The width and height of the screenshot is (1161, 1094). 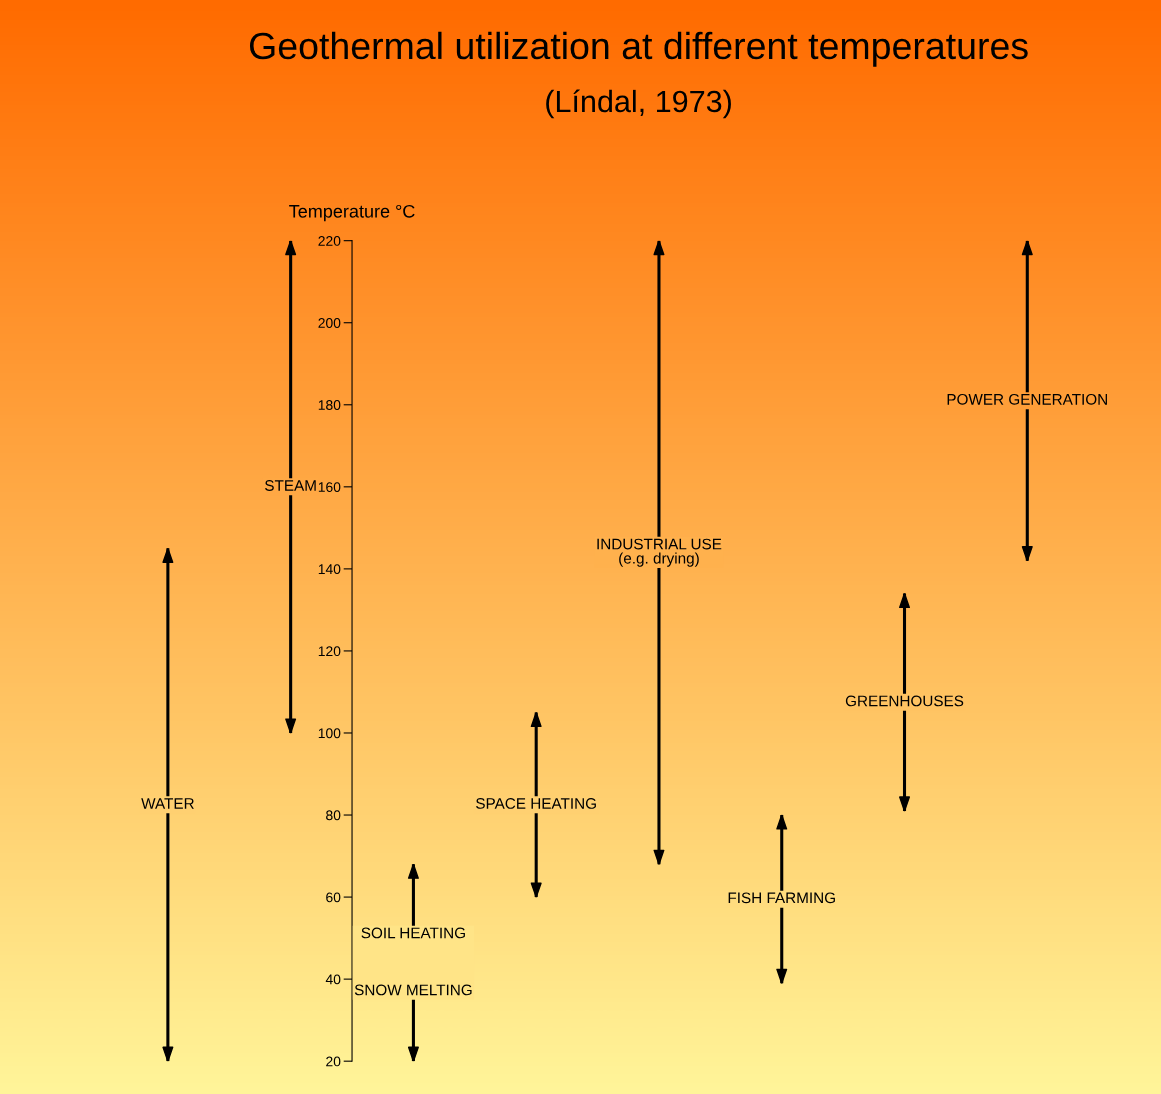 What do you see at coordinates (329, 241) in the screenshot?
I see `y-tick-label: 220` at bounding box center [329, 241].